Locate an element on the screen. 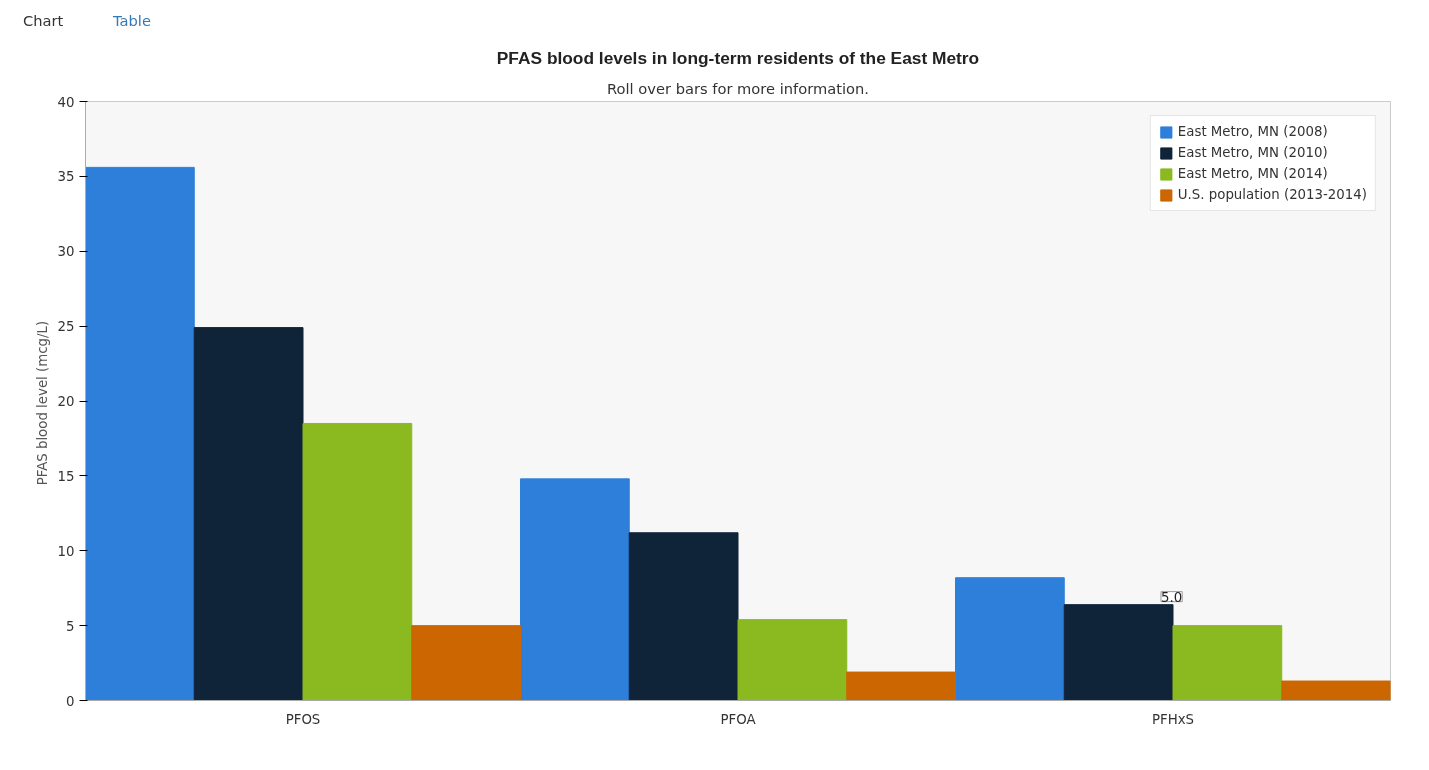 The height and width of the screenshot is (770, 1429). y-tick-label: 15 is located at coordinates (66, 476).